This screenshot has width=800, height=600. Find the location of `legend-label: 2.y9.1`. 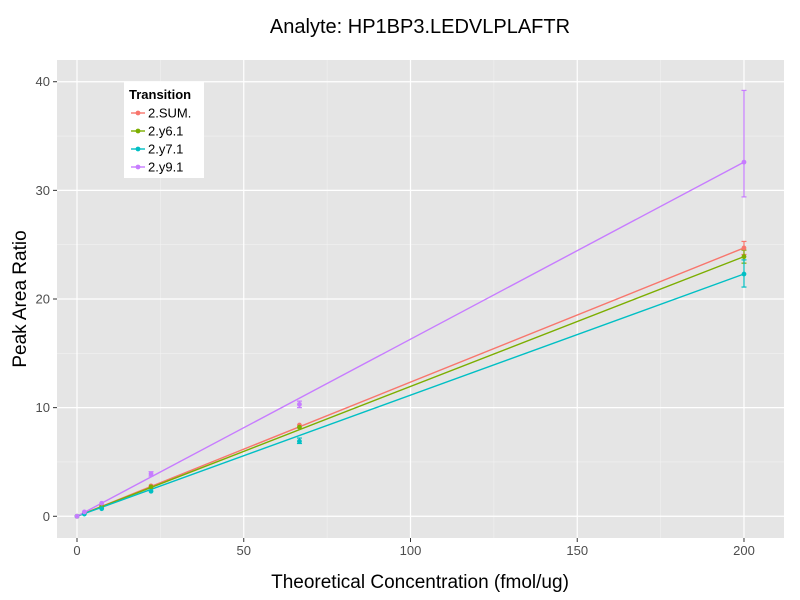

legend-label: 2.y9.1 is located at coordinates (165, 167).